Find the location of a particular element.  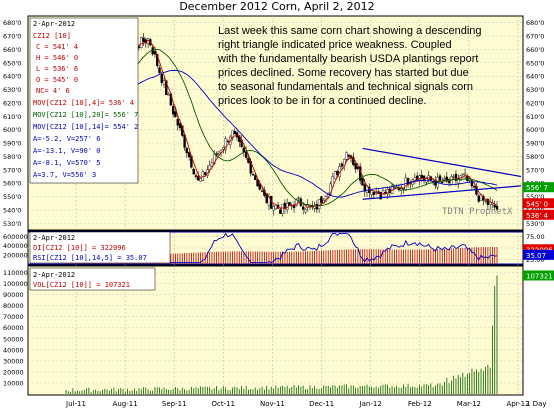

volume-tick-label: 10000 is located at coordinates (13, 383).